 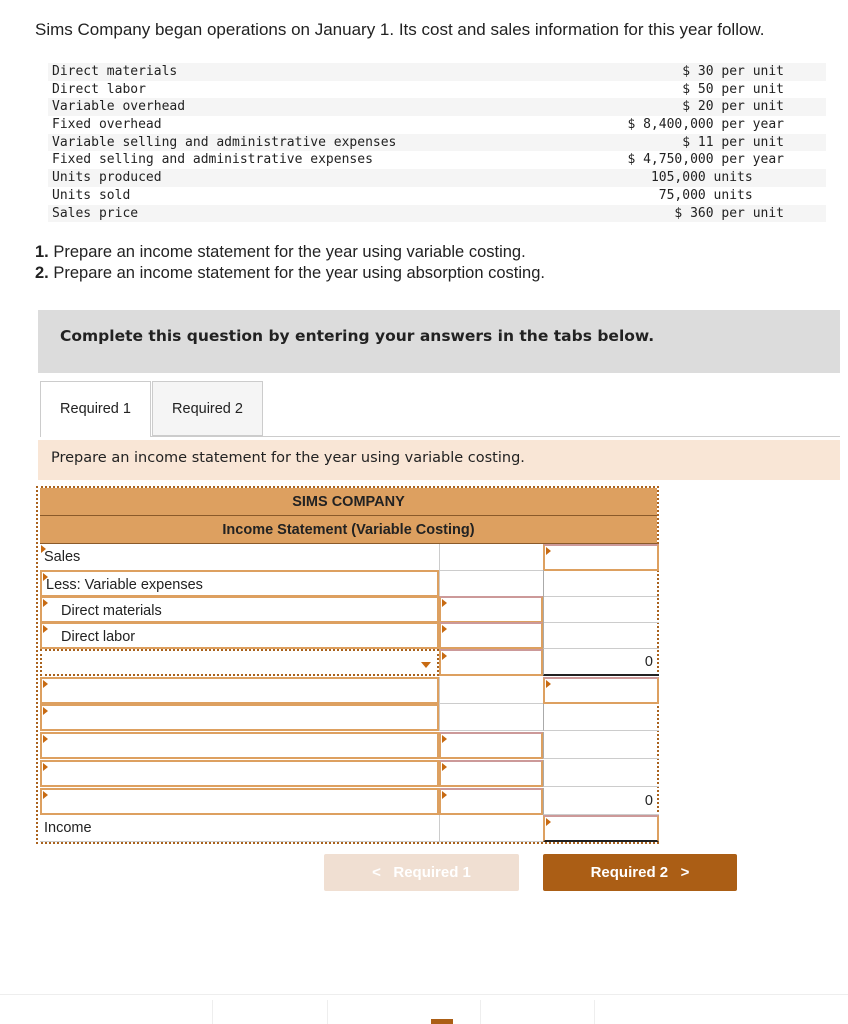 I want to click on prev-required-1-button: < Required 1, so click(x=421, y=872).